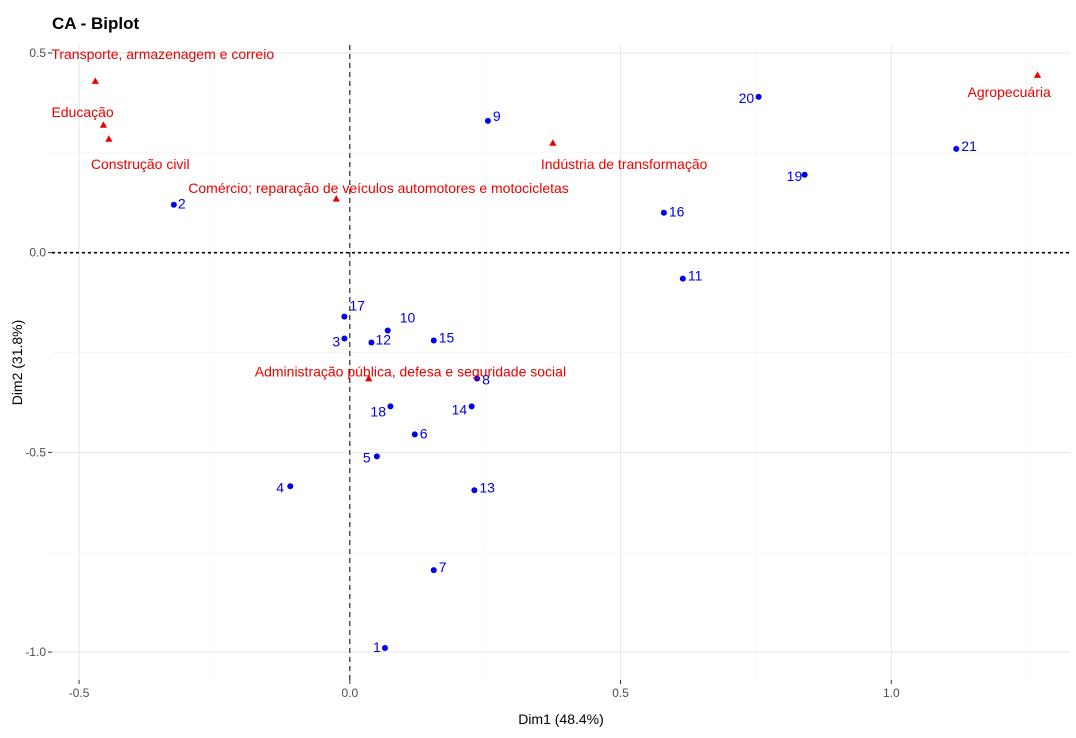 Image resolution: width=1076 pixels, height=738 pixels. What do you see at coordinates (460, 409) in the screenshot?
I see `row-point-label: 14` at bounding box center [460, 409].